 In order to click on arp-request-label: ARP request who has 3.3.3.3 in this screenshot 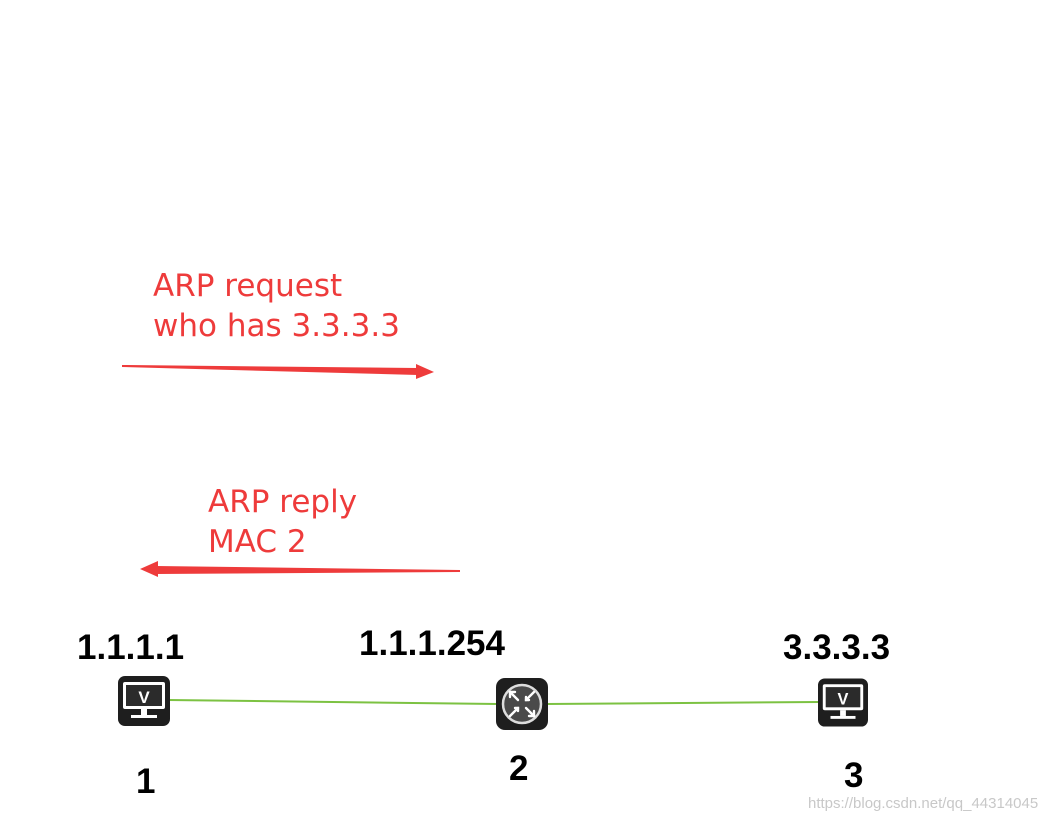, I will do `click(276, 306)`.